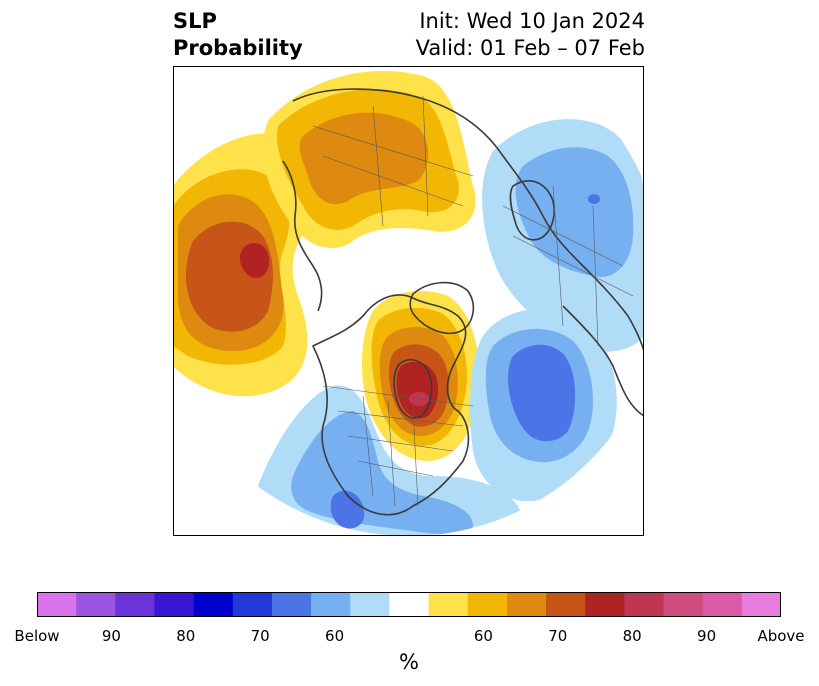 Image resolution: width=819 pixels, height=686 pixels. Describe the element at coordinates (195, 21) in the screenshot. I see `title-variable: SLP` at that location.